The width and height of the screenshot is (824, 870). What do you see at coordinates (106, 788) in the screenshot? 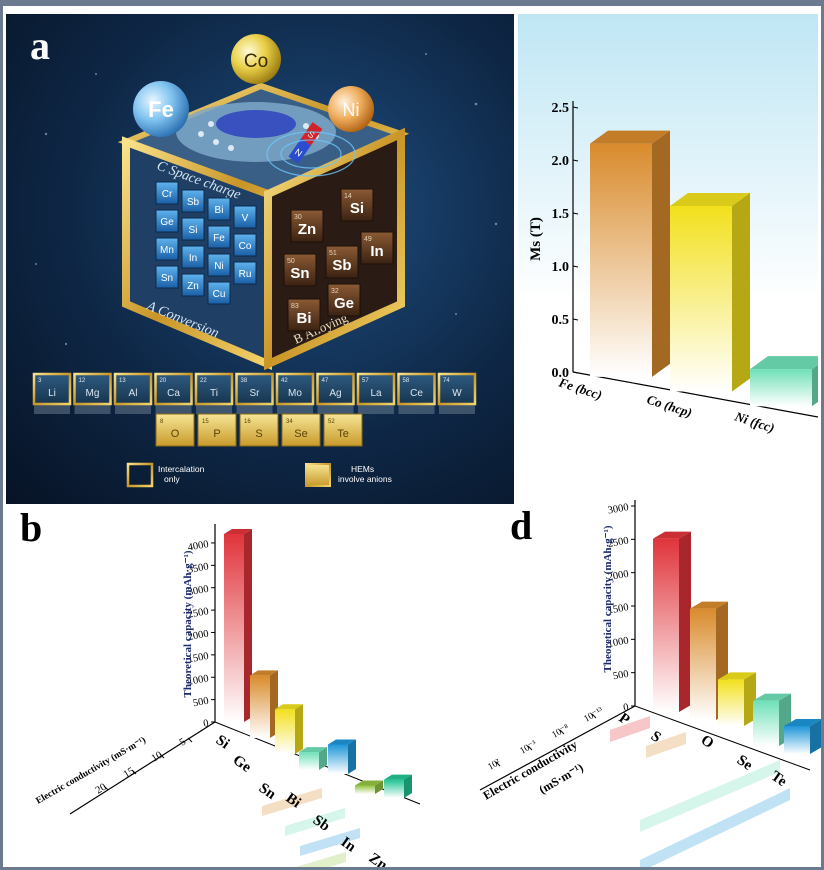
I see `chart-b-xtick` at bounding box center [106, 788].